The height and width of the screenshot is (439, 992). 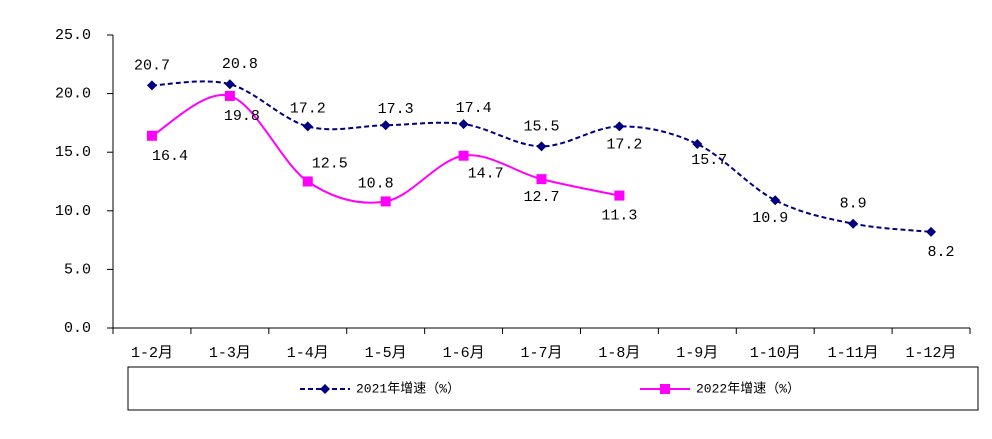 What do you see at coordinates (152, 353) in the screenshot?
I see `x-tick-label: 1-2月` at bounding box center [152, 353].